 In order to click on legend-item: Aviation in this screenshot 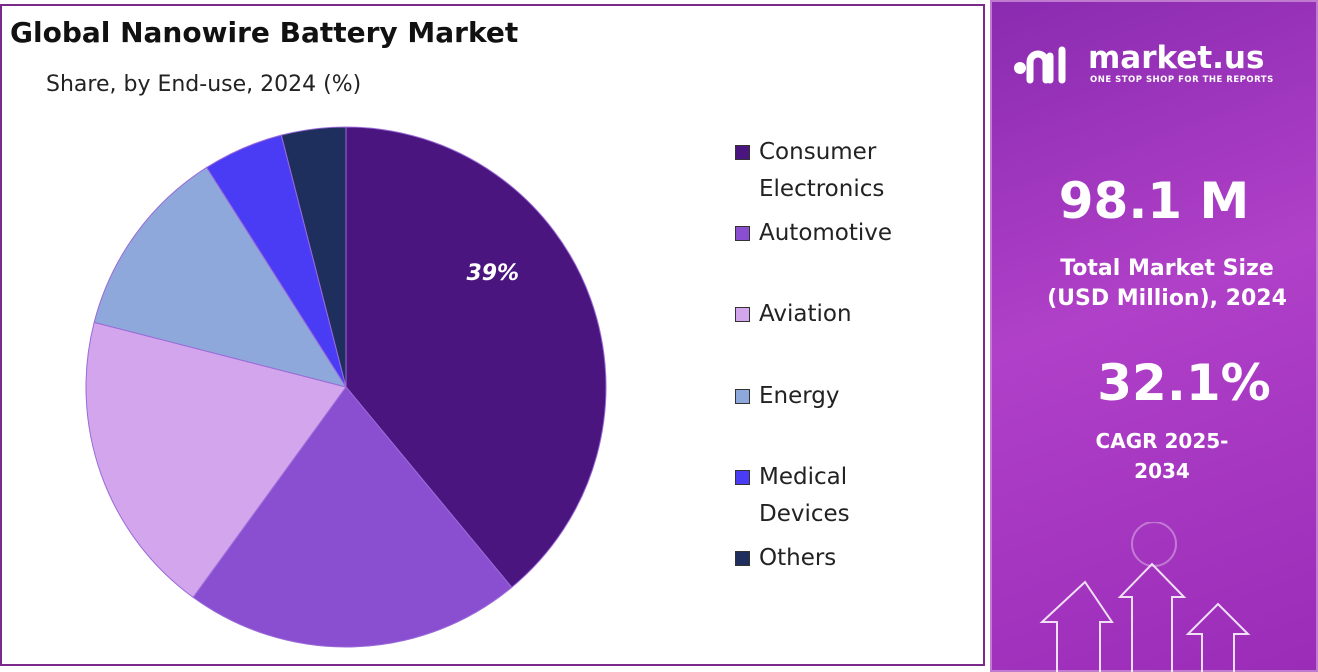, I will do `click(855, 314)`.